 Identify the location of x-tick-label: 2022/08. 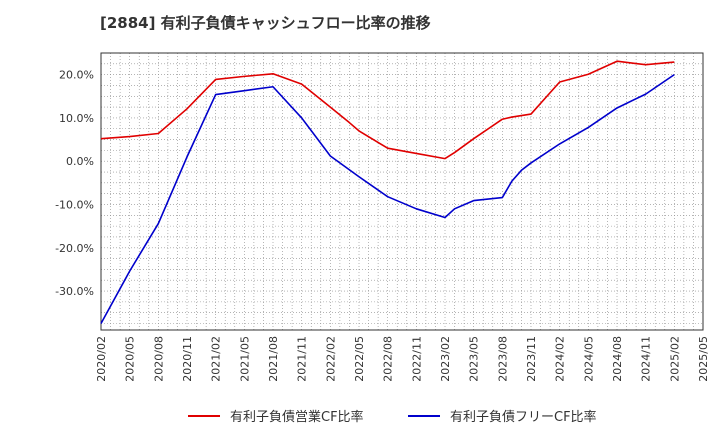
(388, 359).